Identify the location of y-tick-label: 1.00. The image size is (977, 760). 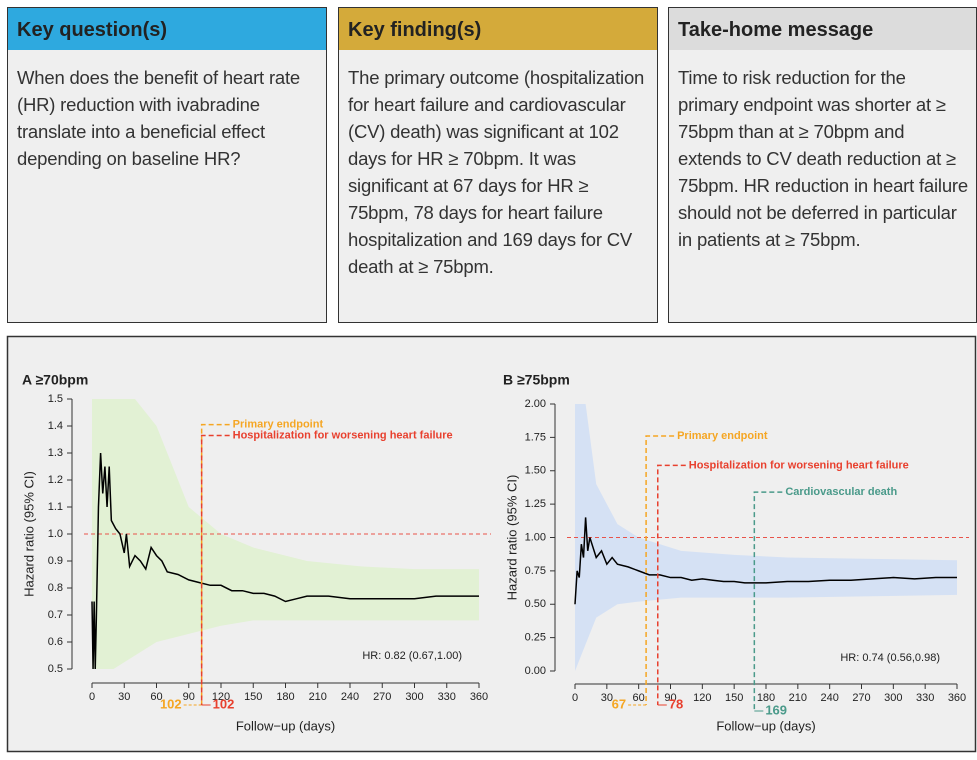
(535, 537).